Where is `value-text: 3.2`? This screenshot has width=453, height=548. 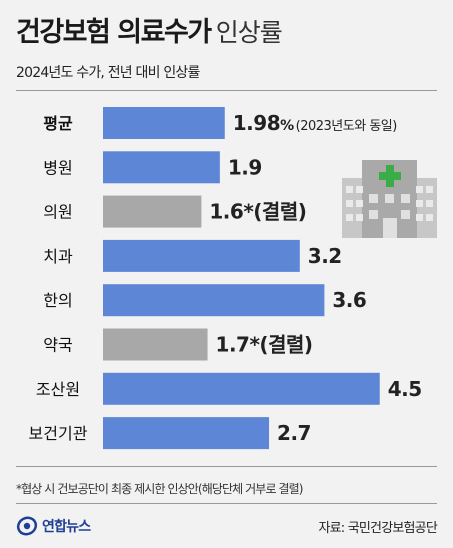
value-text: 3.2 is located at coordinates (325, 256).